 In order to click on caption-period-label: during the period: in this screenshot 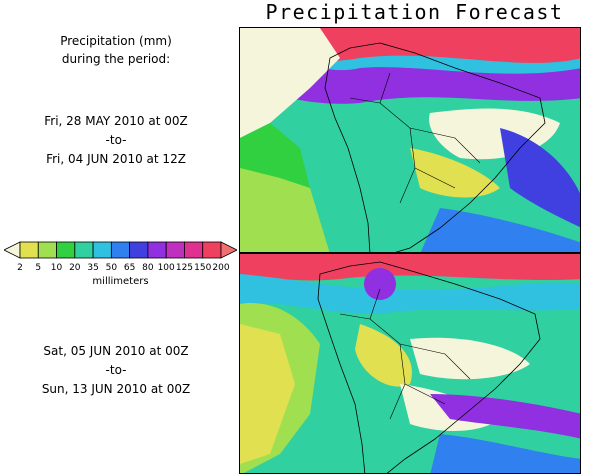, I will do `click(116, 59)`.